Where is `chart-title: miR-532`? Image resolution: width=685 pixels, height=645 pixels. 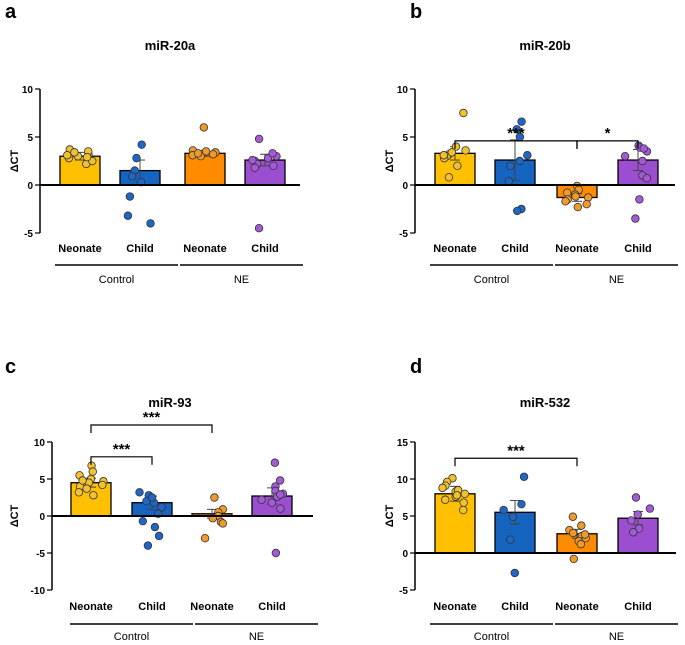
chart-title: miR-532 is located at coordinates (545, 402).